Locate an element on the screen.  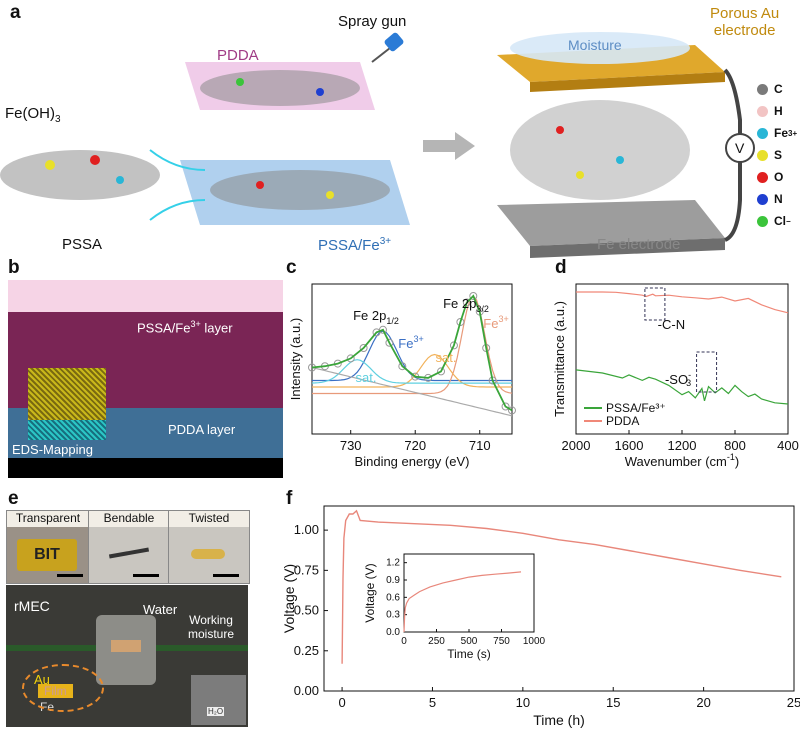
annotation-sat-right: sat. is located at coordinates (446, 357).